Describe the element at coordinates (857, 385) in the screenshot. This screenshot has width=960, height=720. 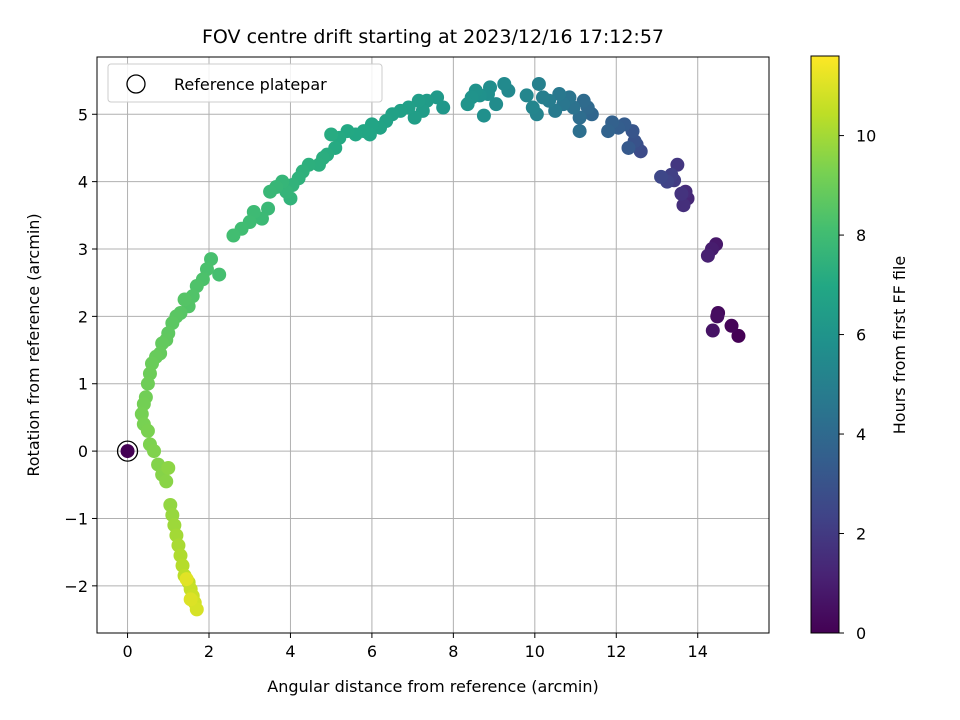
I see `colorbar-ticks: 0 2 4 6 8 10` at that location.